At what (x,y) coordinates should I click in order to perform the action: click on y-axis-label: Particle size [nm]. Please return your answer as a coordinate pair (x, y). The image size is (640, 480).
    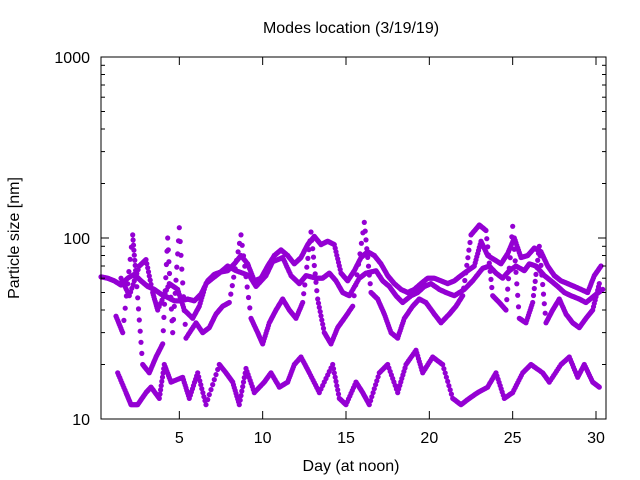
    Looking at the image, I should click on (14, 238).